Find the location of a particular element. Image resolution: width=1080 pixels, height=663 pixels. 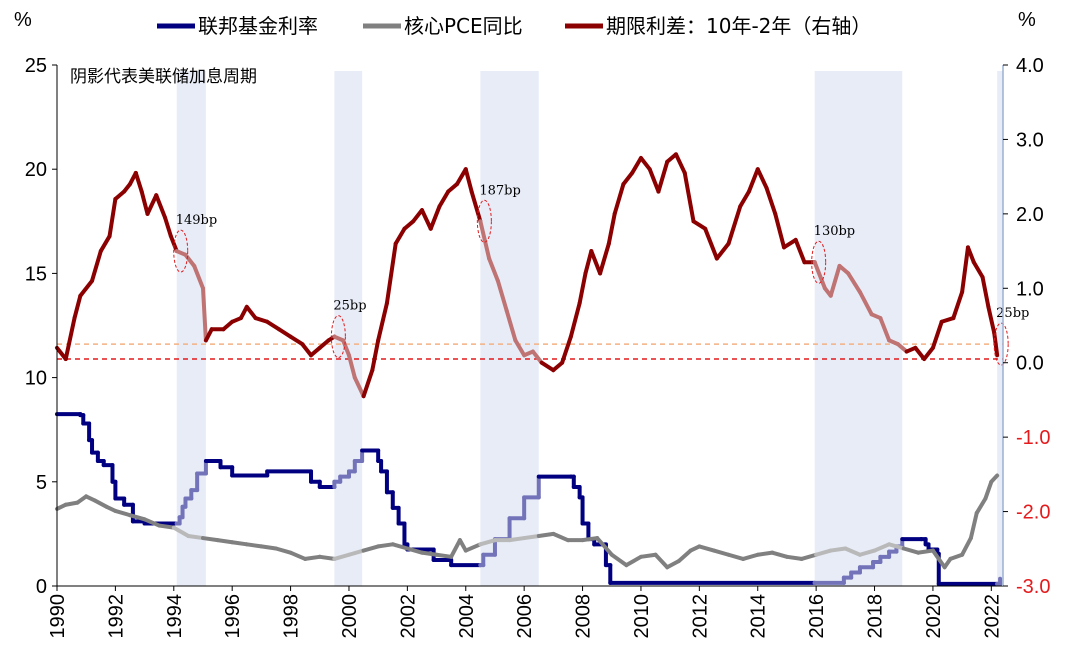

annotation-label: 130bp is located at coordinates (834, 231).